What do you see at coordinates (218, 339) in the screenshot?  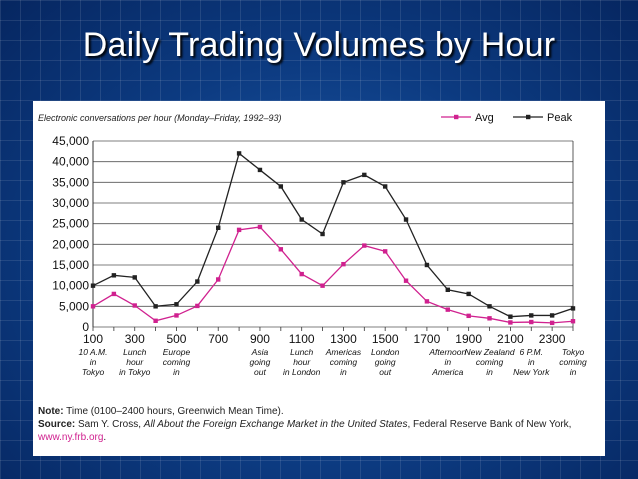 I see `x-tick-label: 700` at bounding box center [218, 339].